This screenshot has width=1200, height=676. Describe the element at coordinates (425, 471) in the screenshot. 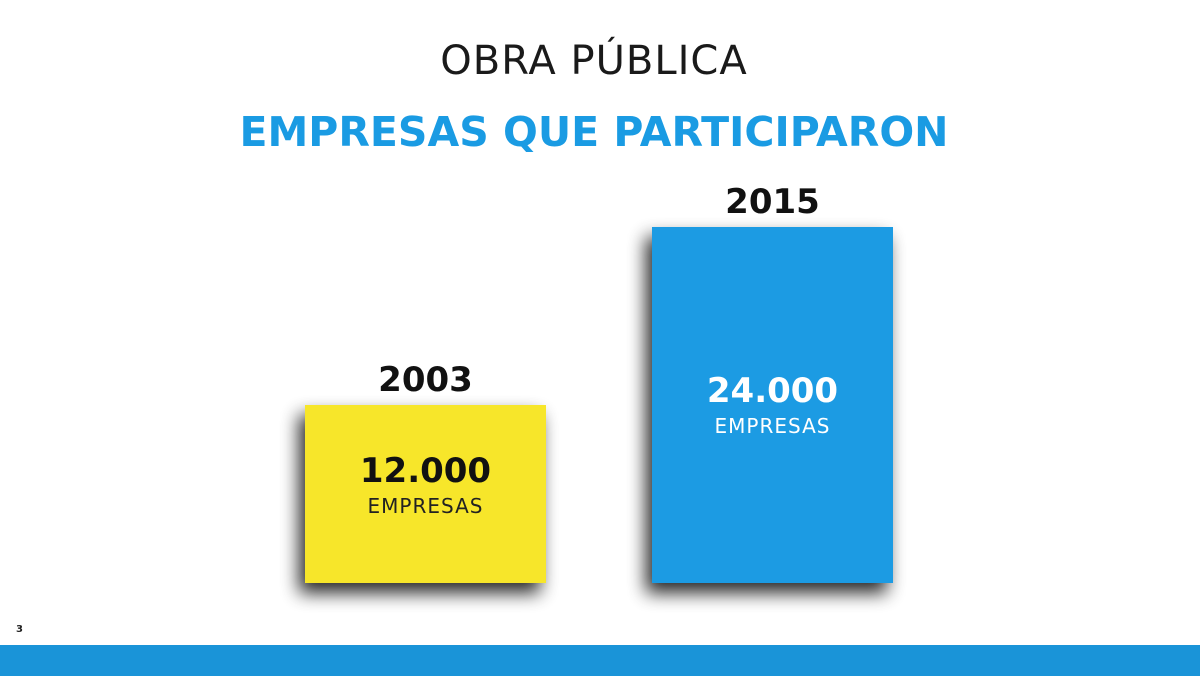

I see `value-label-2003: 12.000` at that location.